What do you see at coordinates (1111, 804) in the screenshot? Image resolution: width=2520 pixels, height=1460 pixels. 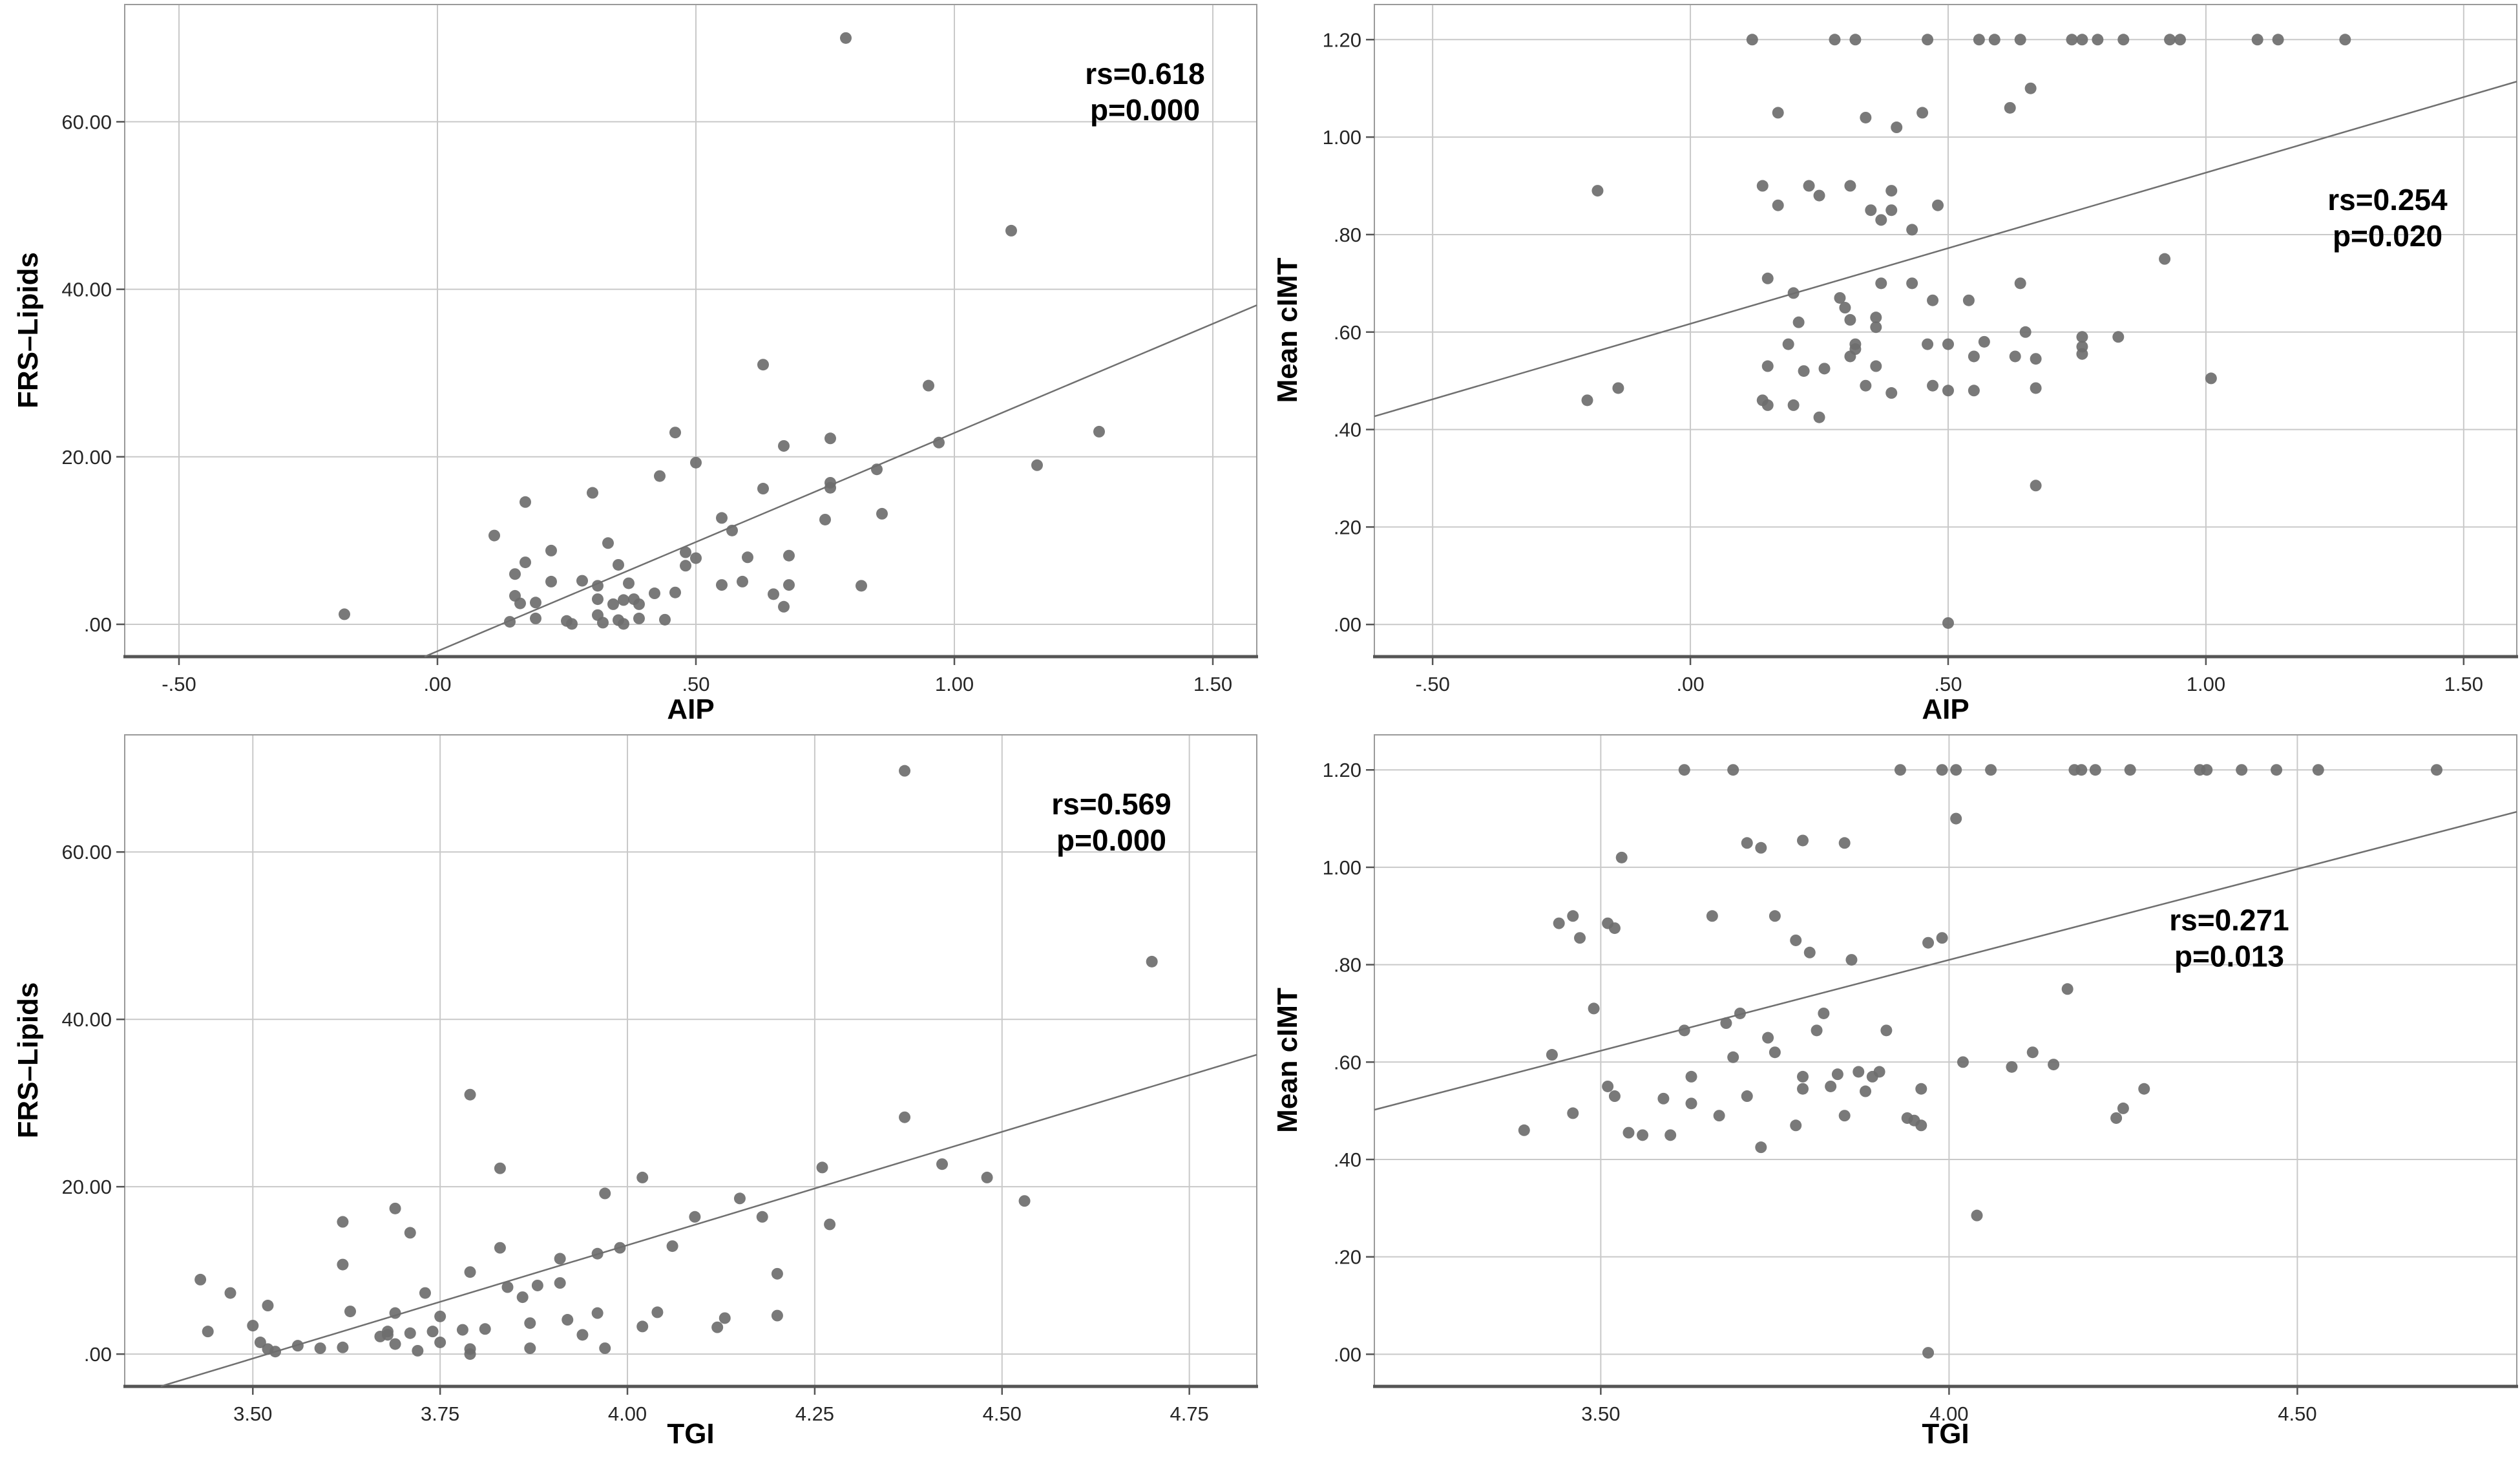 I see `annotation-rs-value: rs=0.569` at bounding box center [1111, 804].